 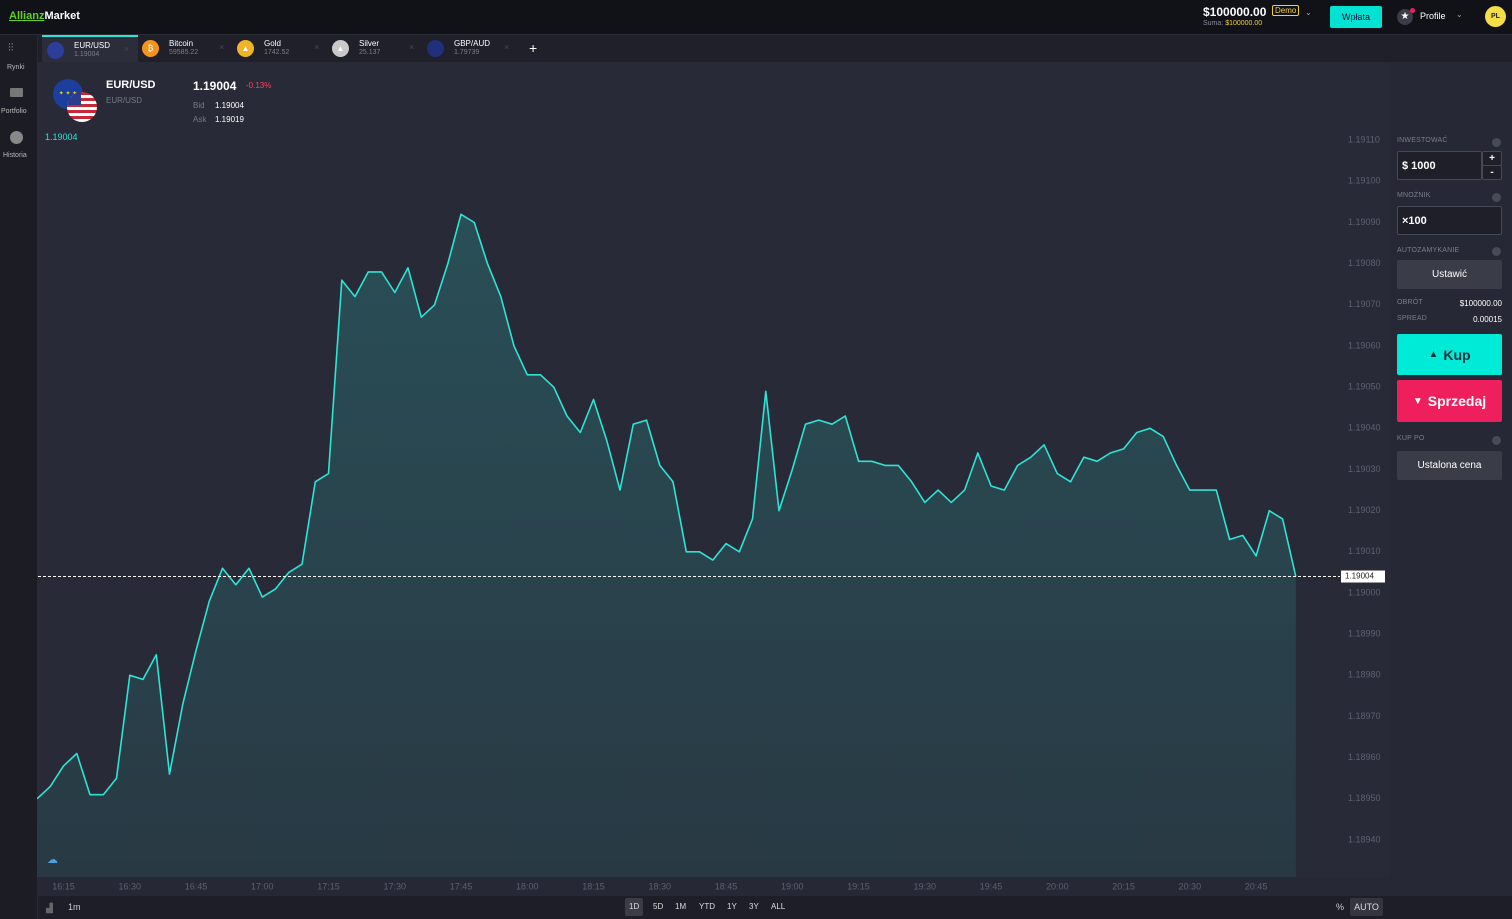 What do you see at coordinates (1364, 304) in the screenshot?
I see `y-tick-label: 1.19070` at bounding box center [1364, 304].